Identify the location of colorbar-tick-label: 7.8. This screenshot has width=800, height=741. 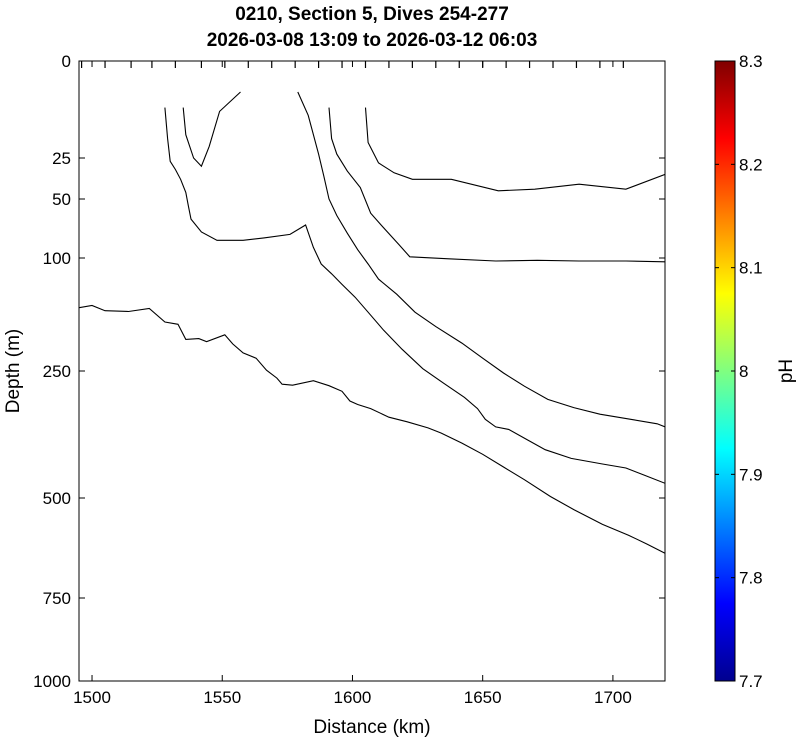
(751, 578).